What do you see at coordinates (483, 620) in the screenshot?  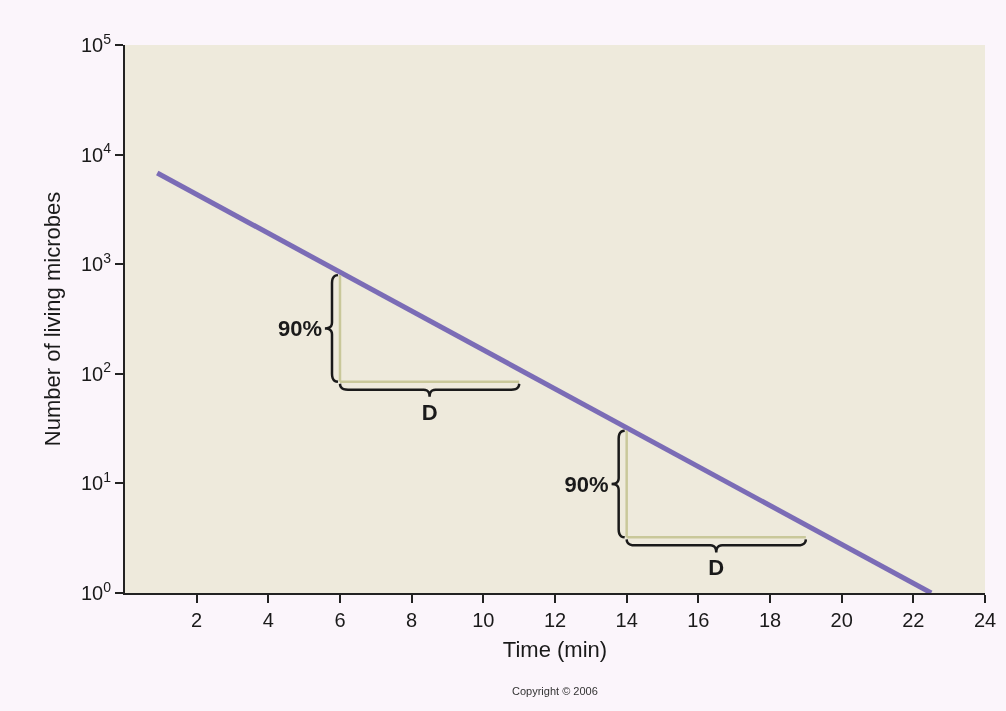 I see `x-tick-label: 10` at bounding box center [483, 620].